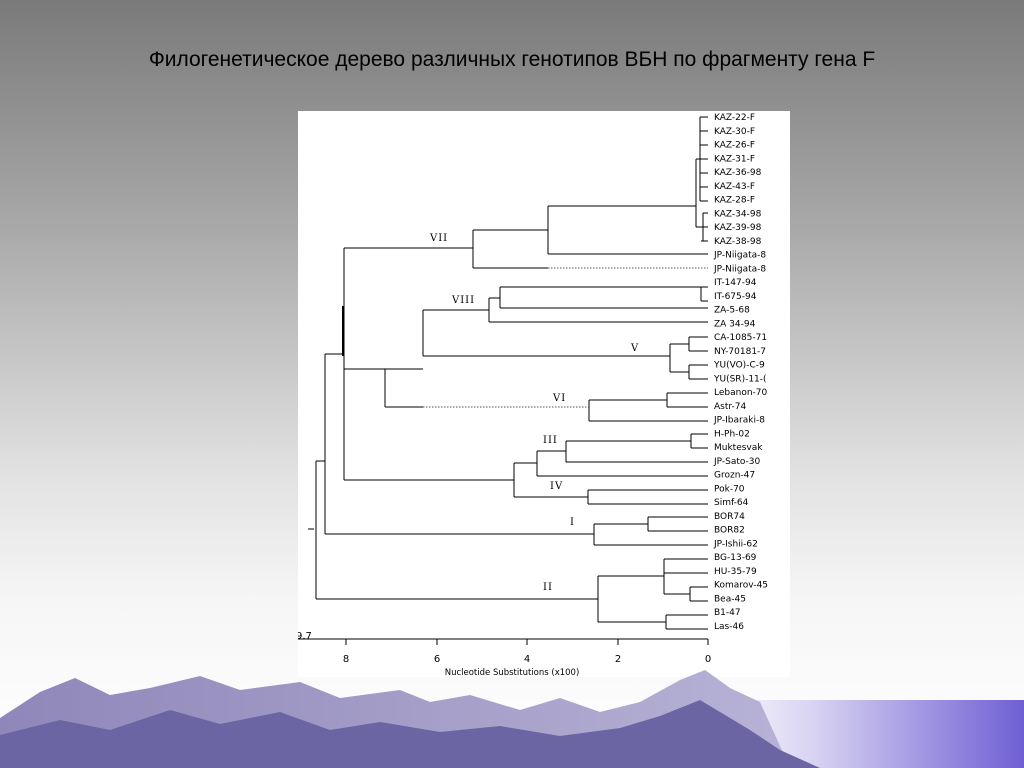  Describe the element at coordinates (730, 407) in the screenshot. I see `leaf-label: Astr-74` at that location.